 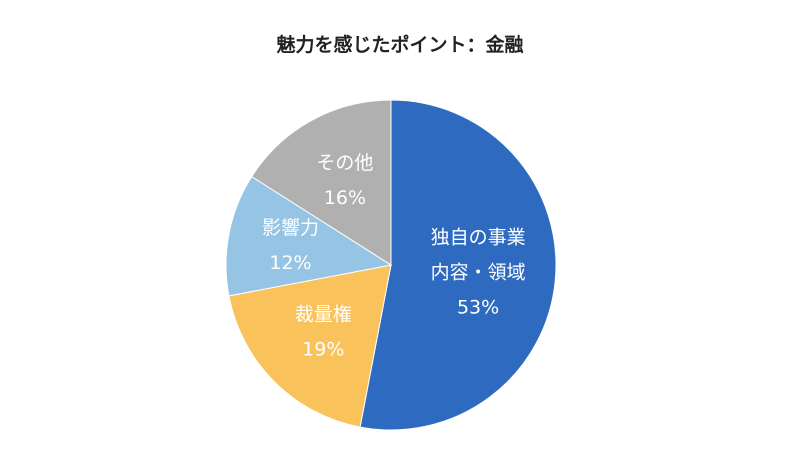 I want to click on slice-category-label-4: その他, so click(x=344, y=163).